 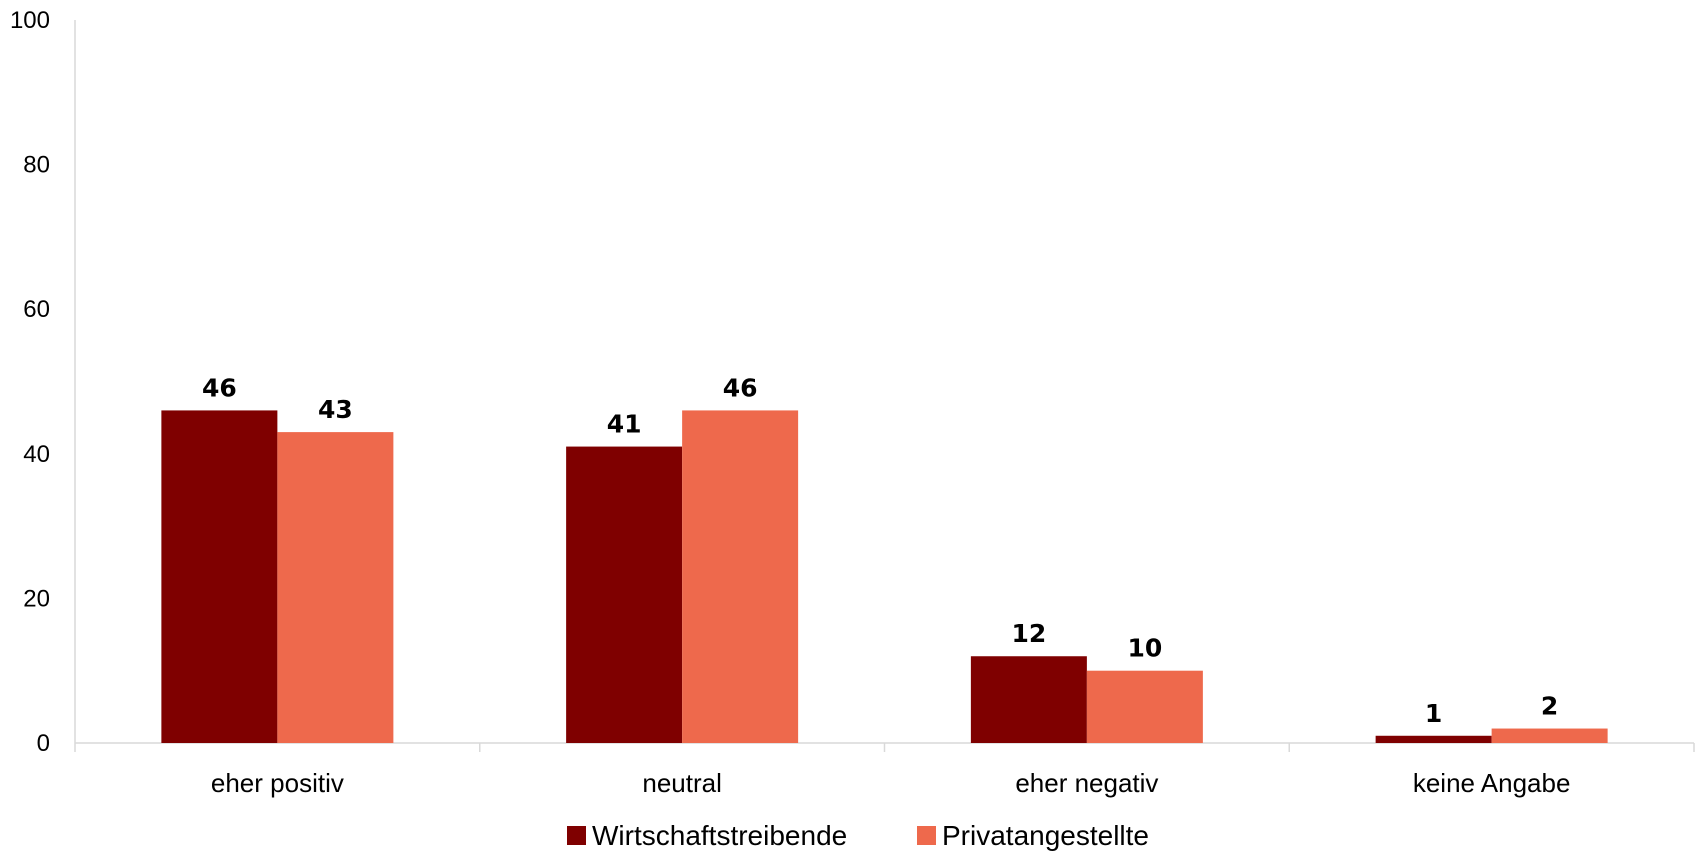 What do you see at coordinates (36, 454) in the screenshot?
I see `y-tick-label: 40` at bounding box center [36, 454].